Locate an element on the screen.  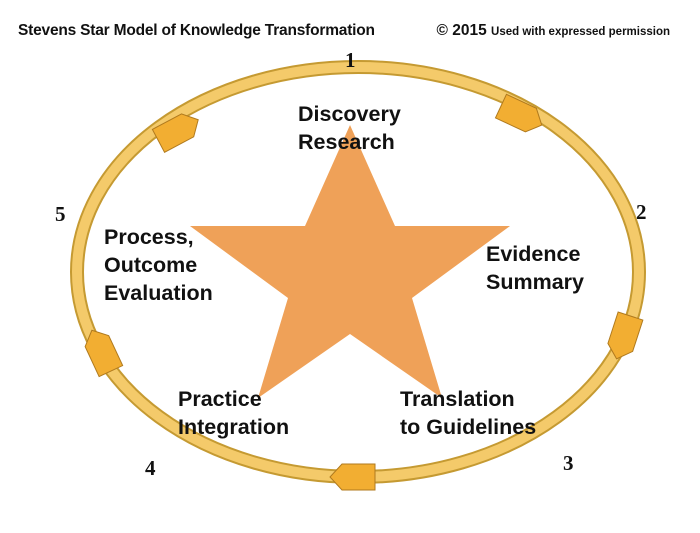
label-line: Evaluation is located at coordinates (158, 293).